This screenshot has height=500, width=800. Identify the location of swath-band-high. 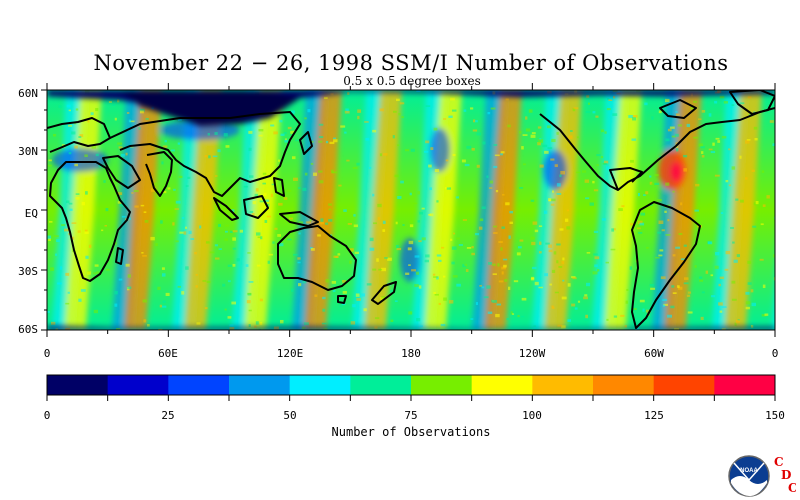
(683, 210).